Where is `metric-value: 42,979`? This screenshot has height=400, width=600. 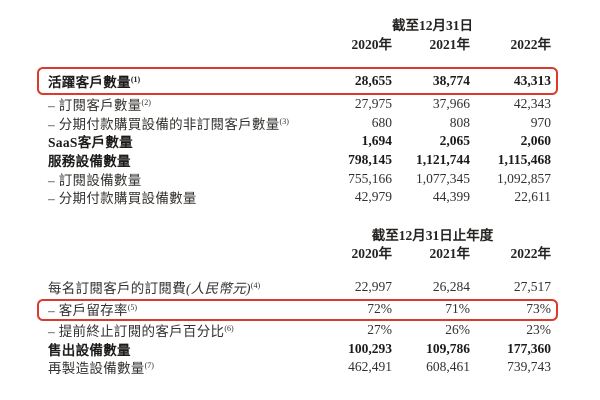 metric-value: 42,979 is located at coordinates (373, 197).